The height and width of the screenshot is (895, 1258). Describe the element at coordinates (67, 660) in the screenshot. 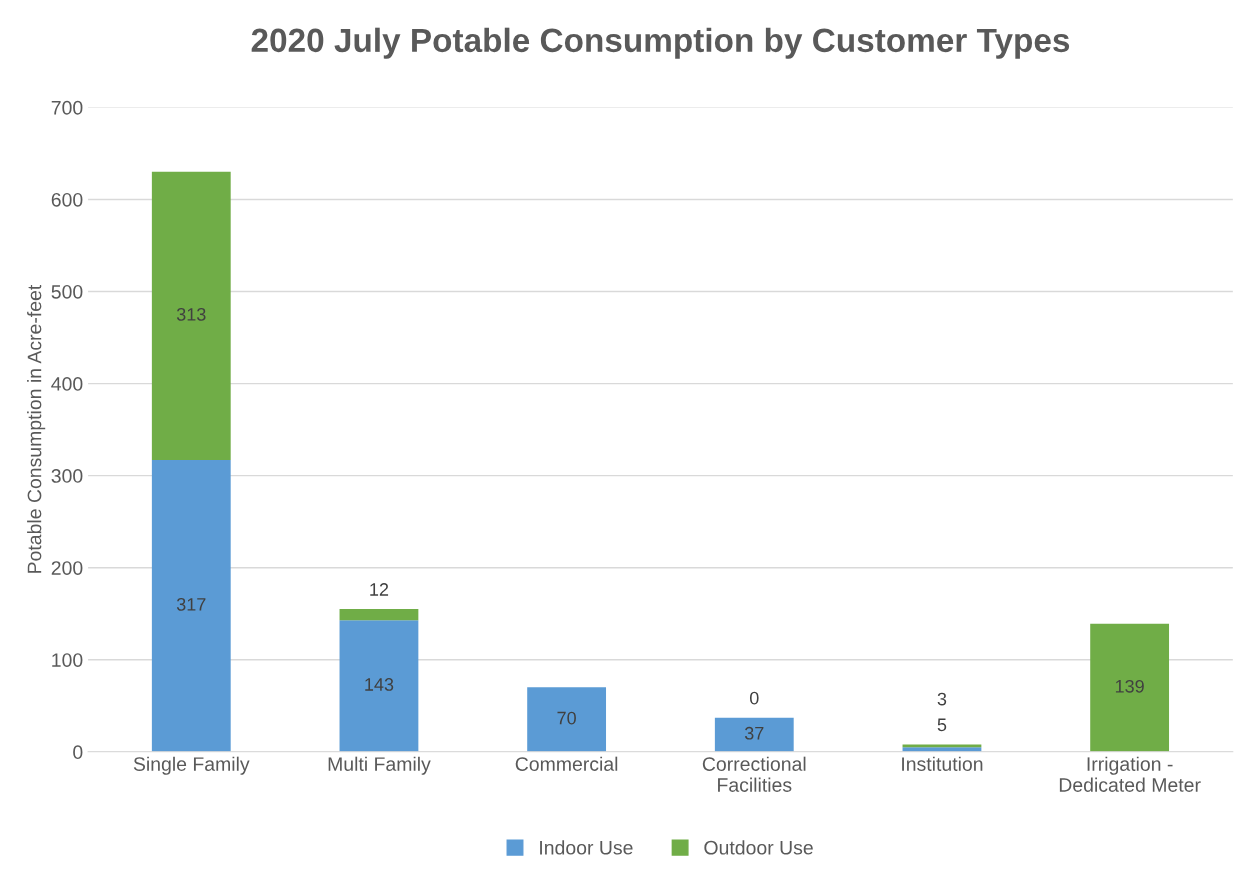

I see `y-tick-label: 100` at that location.